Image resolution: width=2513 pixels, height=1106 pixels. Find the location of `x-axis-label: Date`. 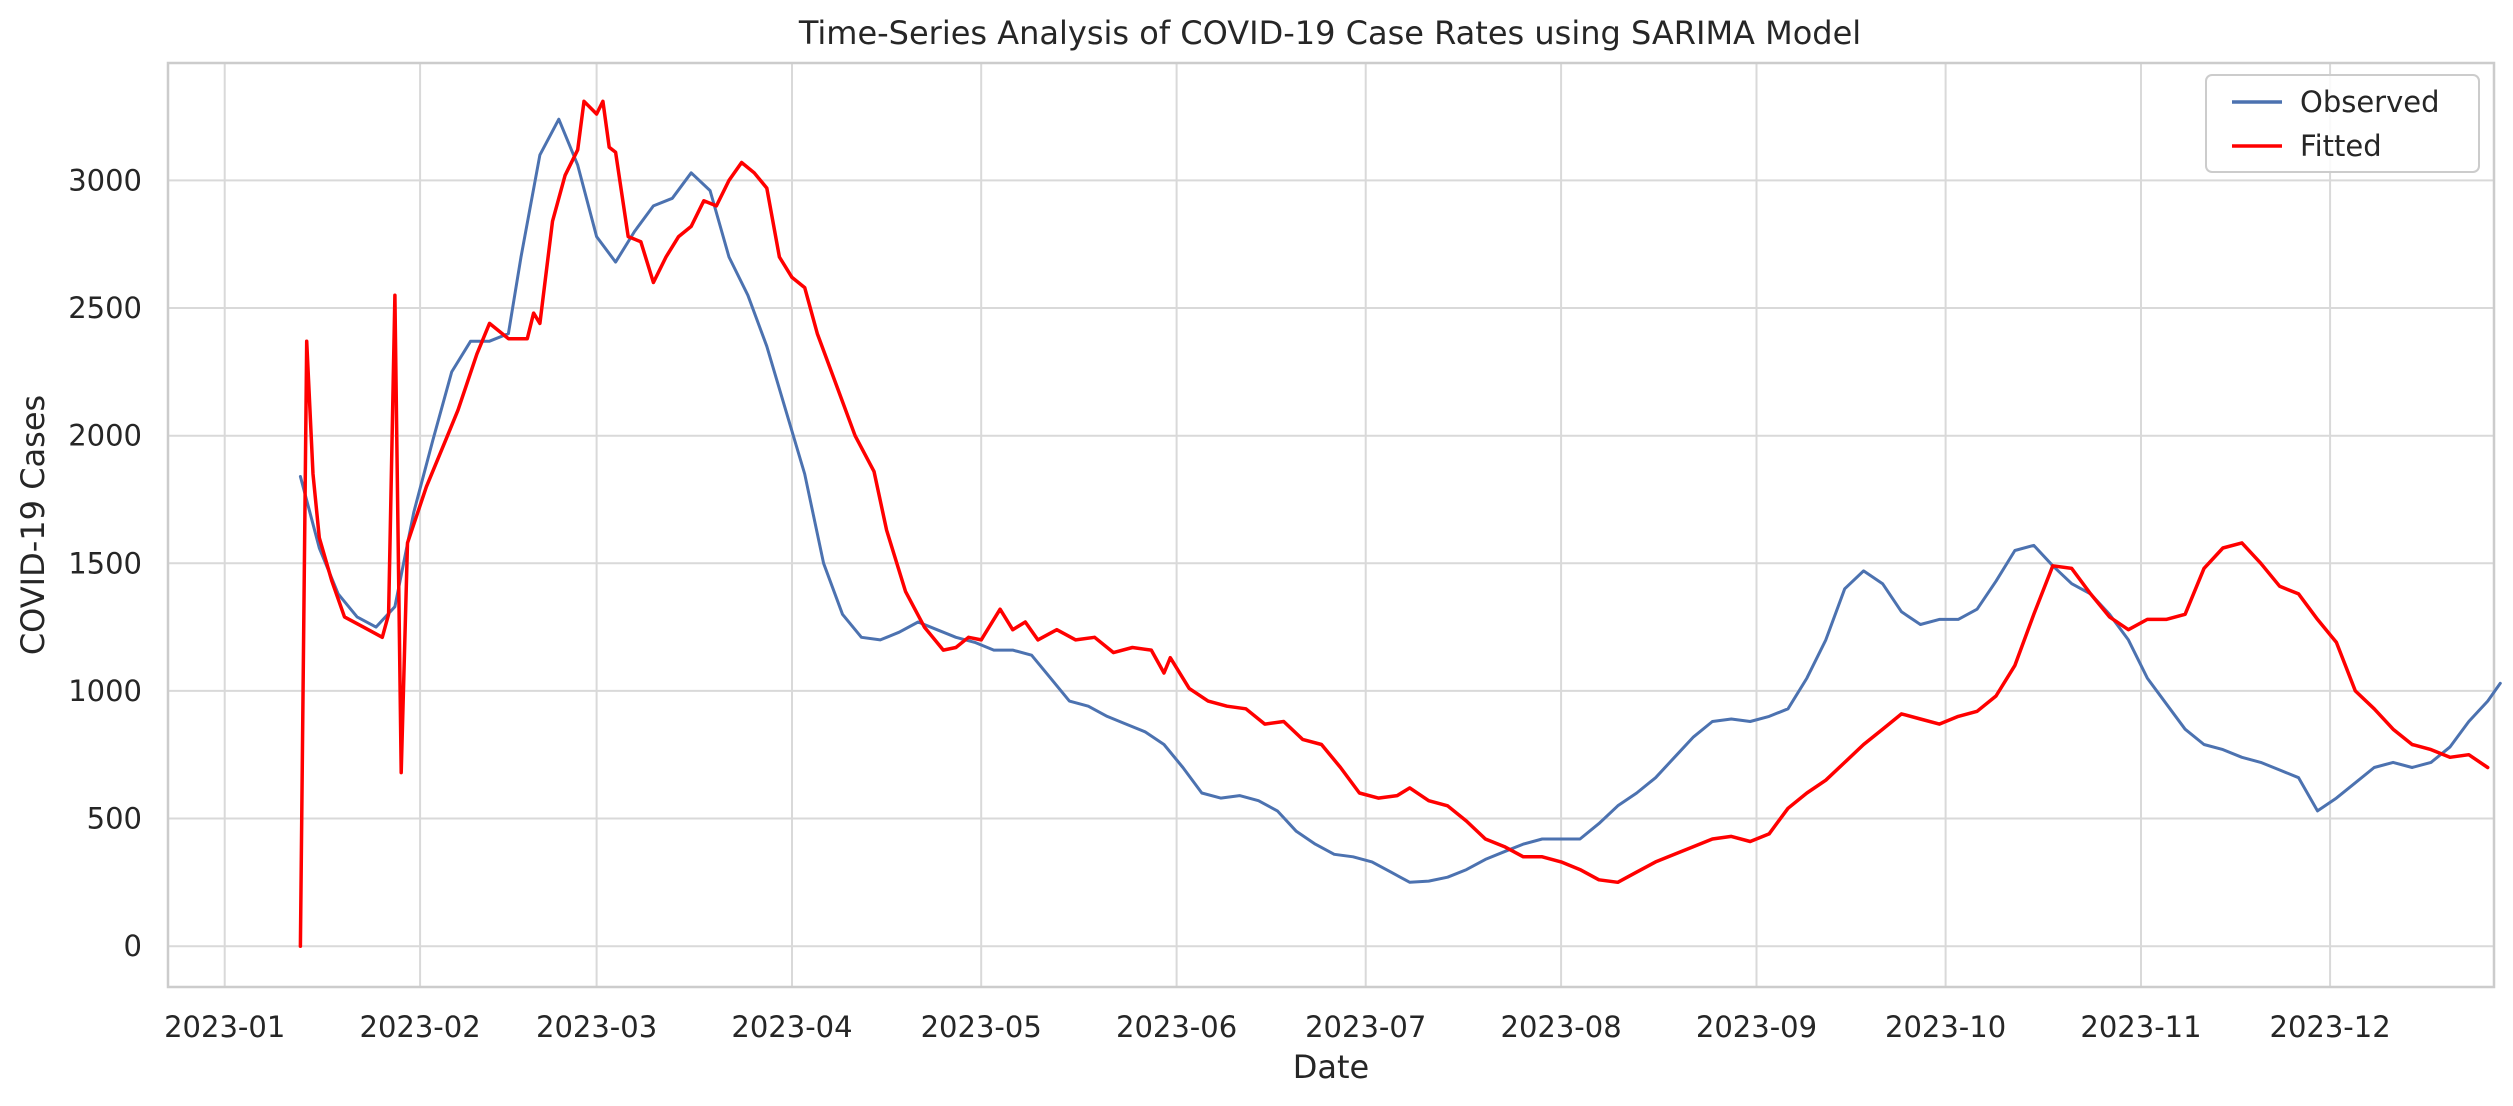

x-axis-label: Date is located at coordinates (1331, 1067).